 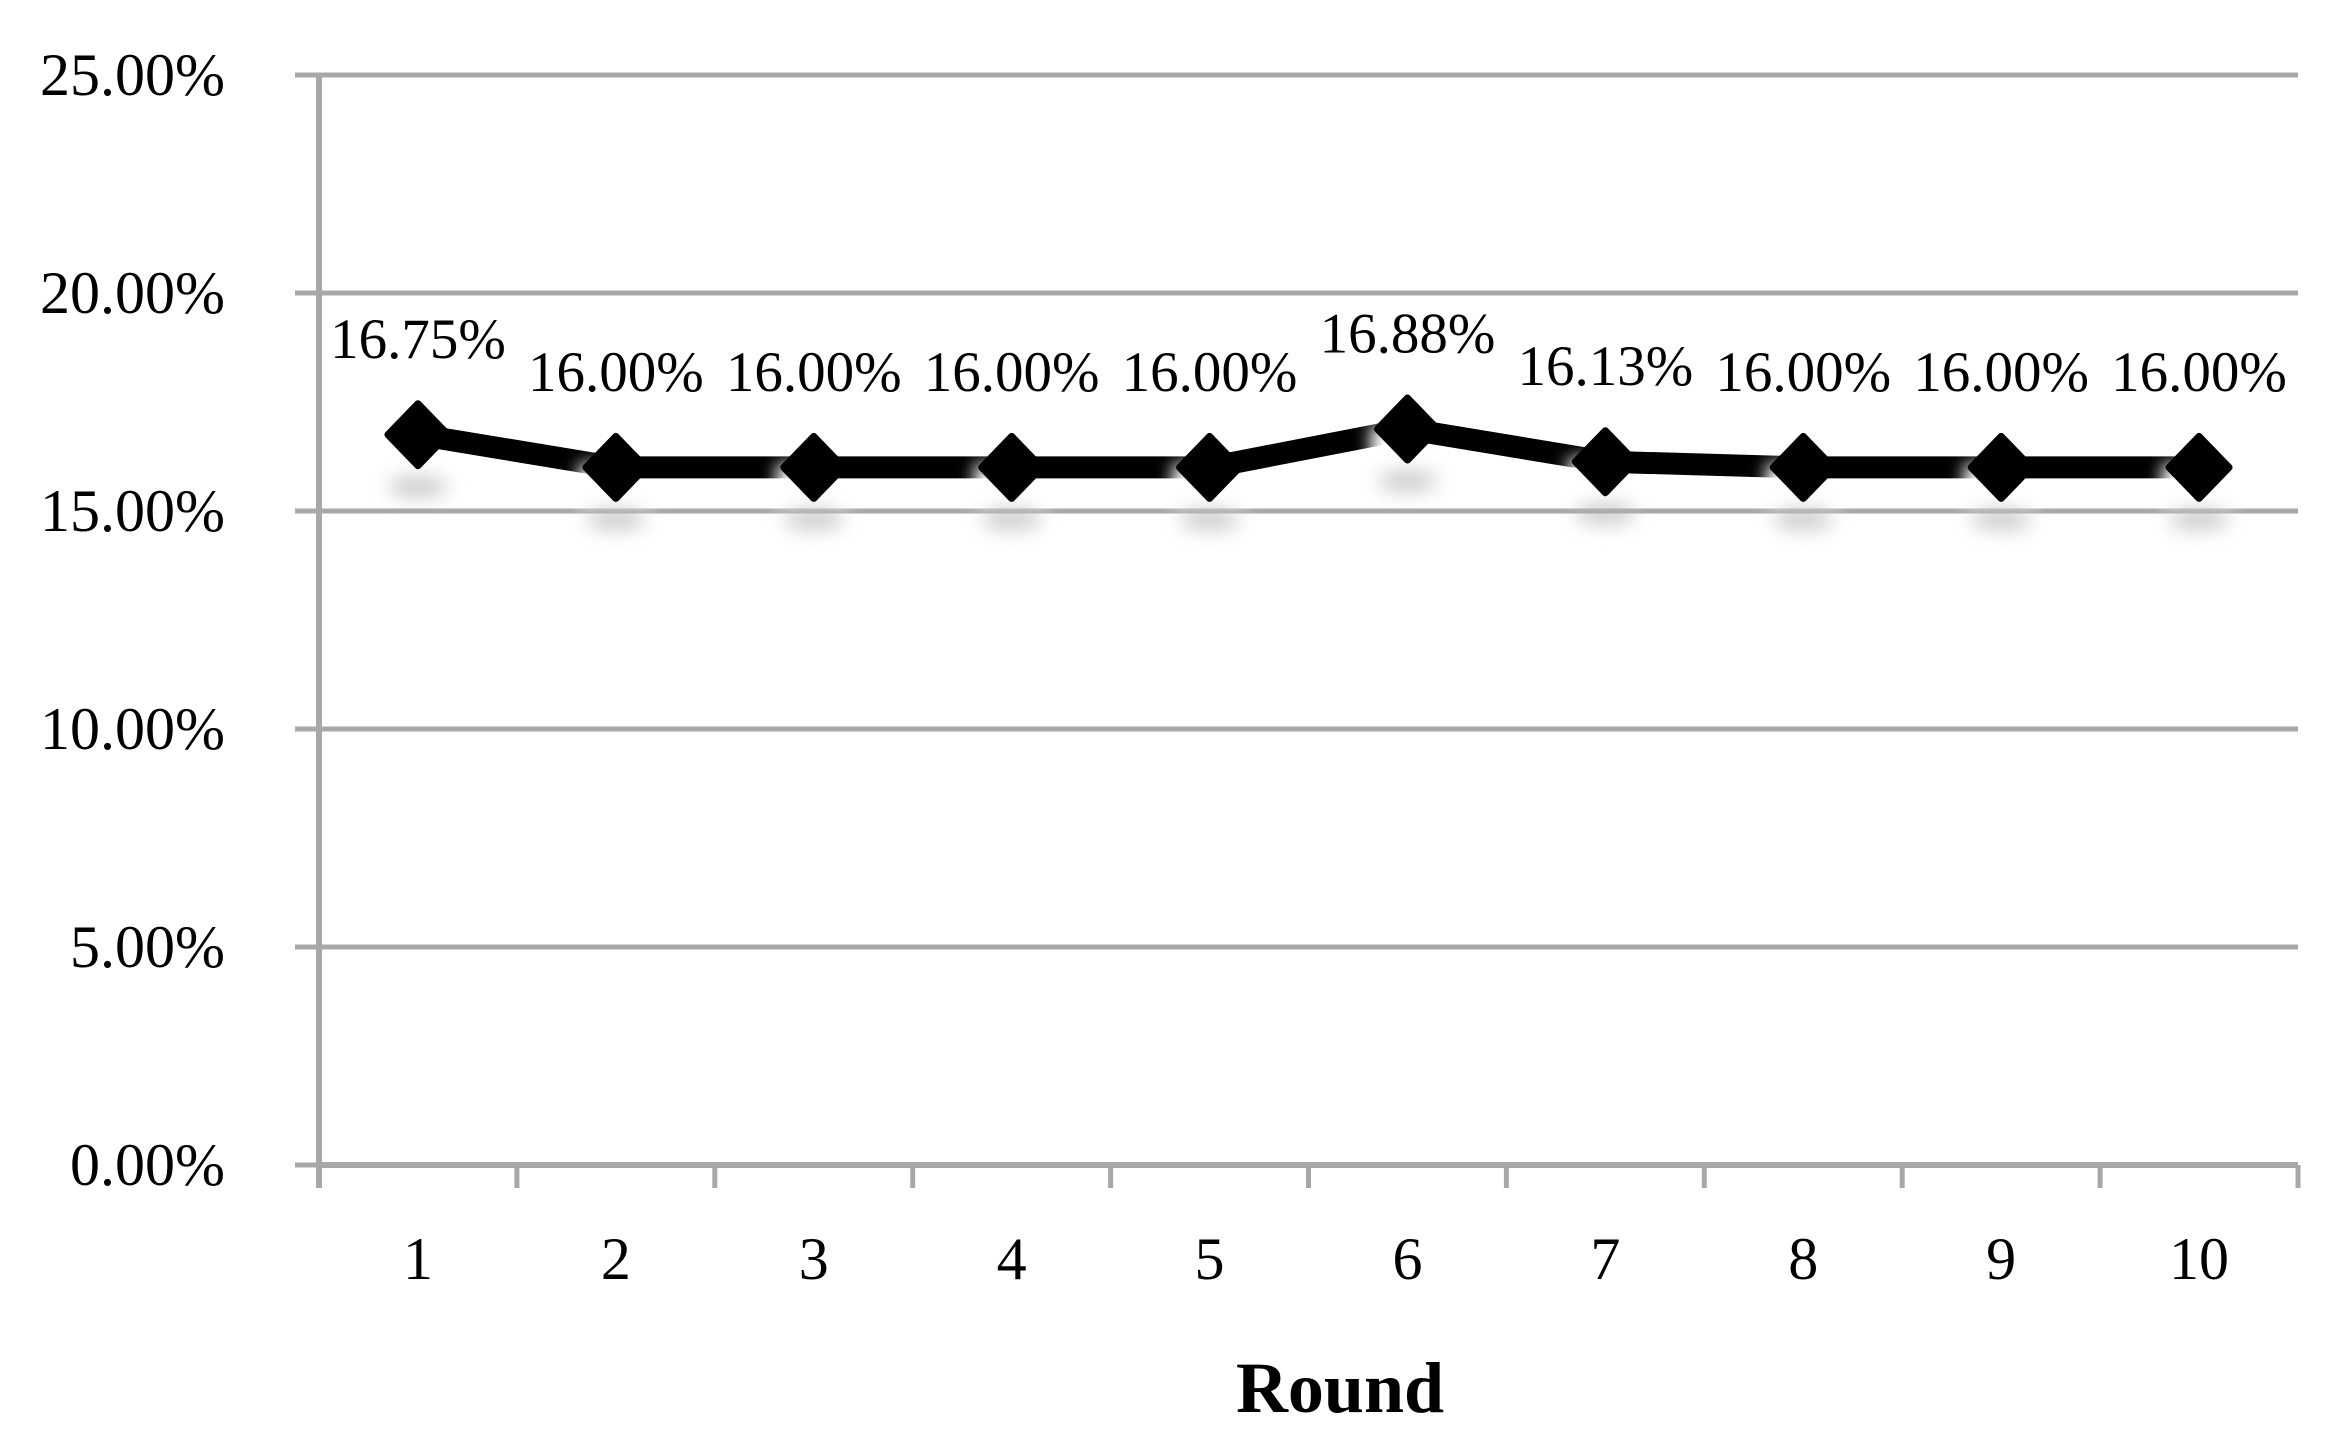 What do you see at coordinates (814, 1259) in the screenshot?
I see `x-tick-label: 3` at bounding box center [814, 1259].